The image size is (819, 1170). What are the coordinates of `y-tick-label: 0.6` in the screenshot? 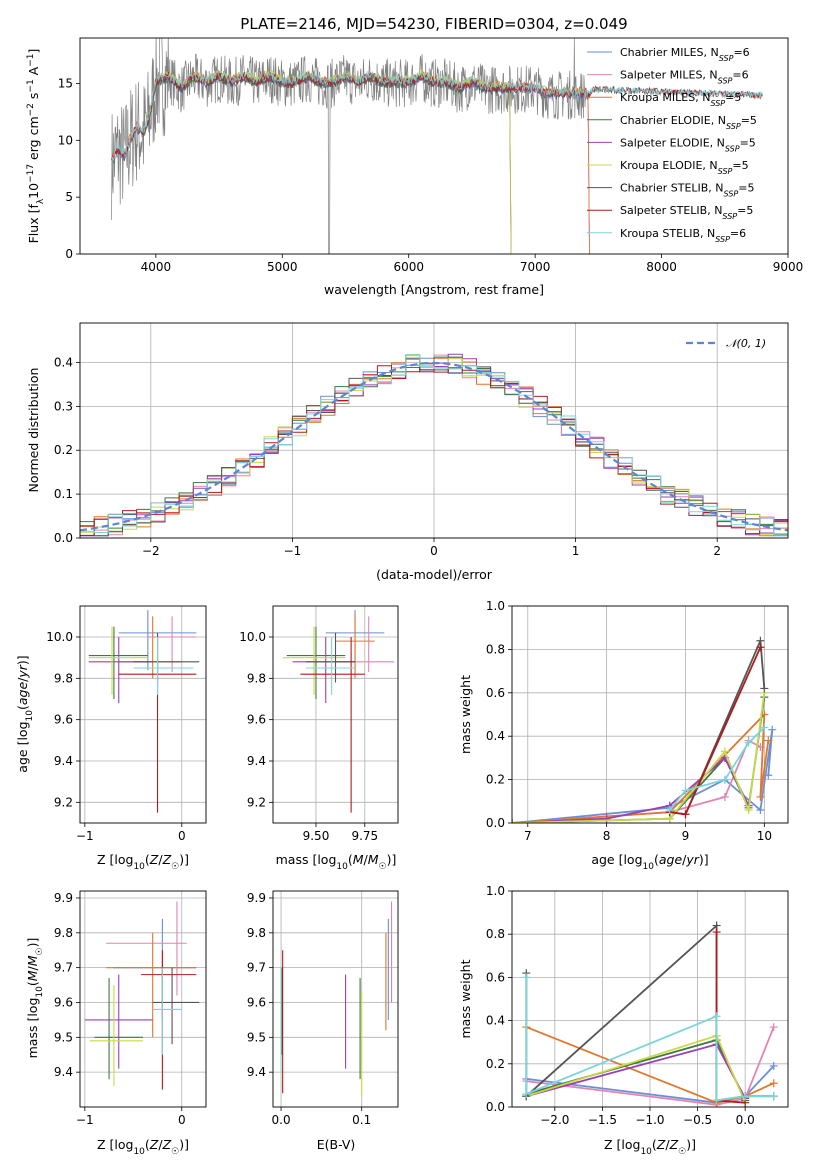 It's located at (495, 977).